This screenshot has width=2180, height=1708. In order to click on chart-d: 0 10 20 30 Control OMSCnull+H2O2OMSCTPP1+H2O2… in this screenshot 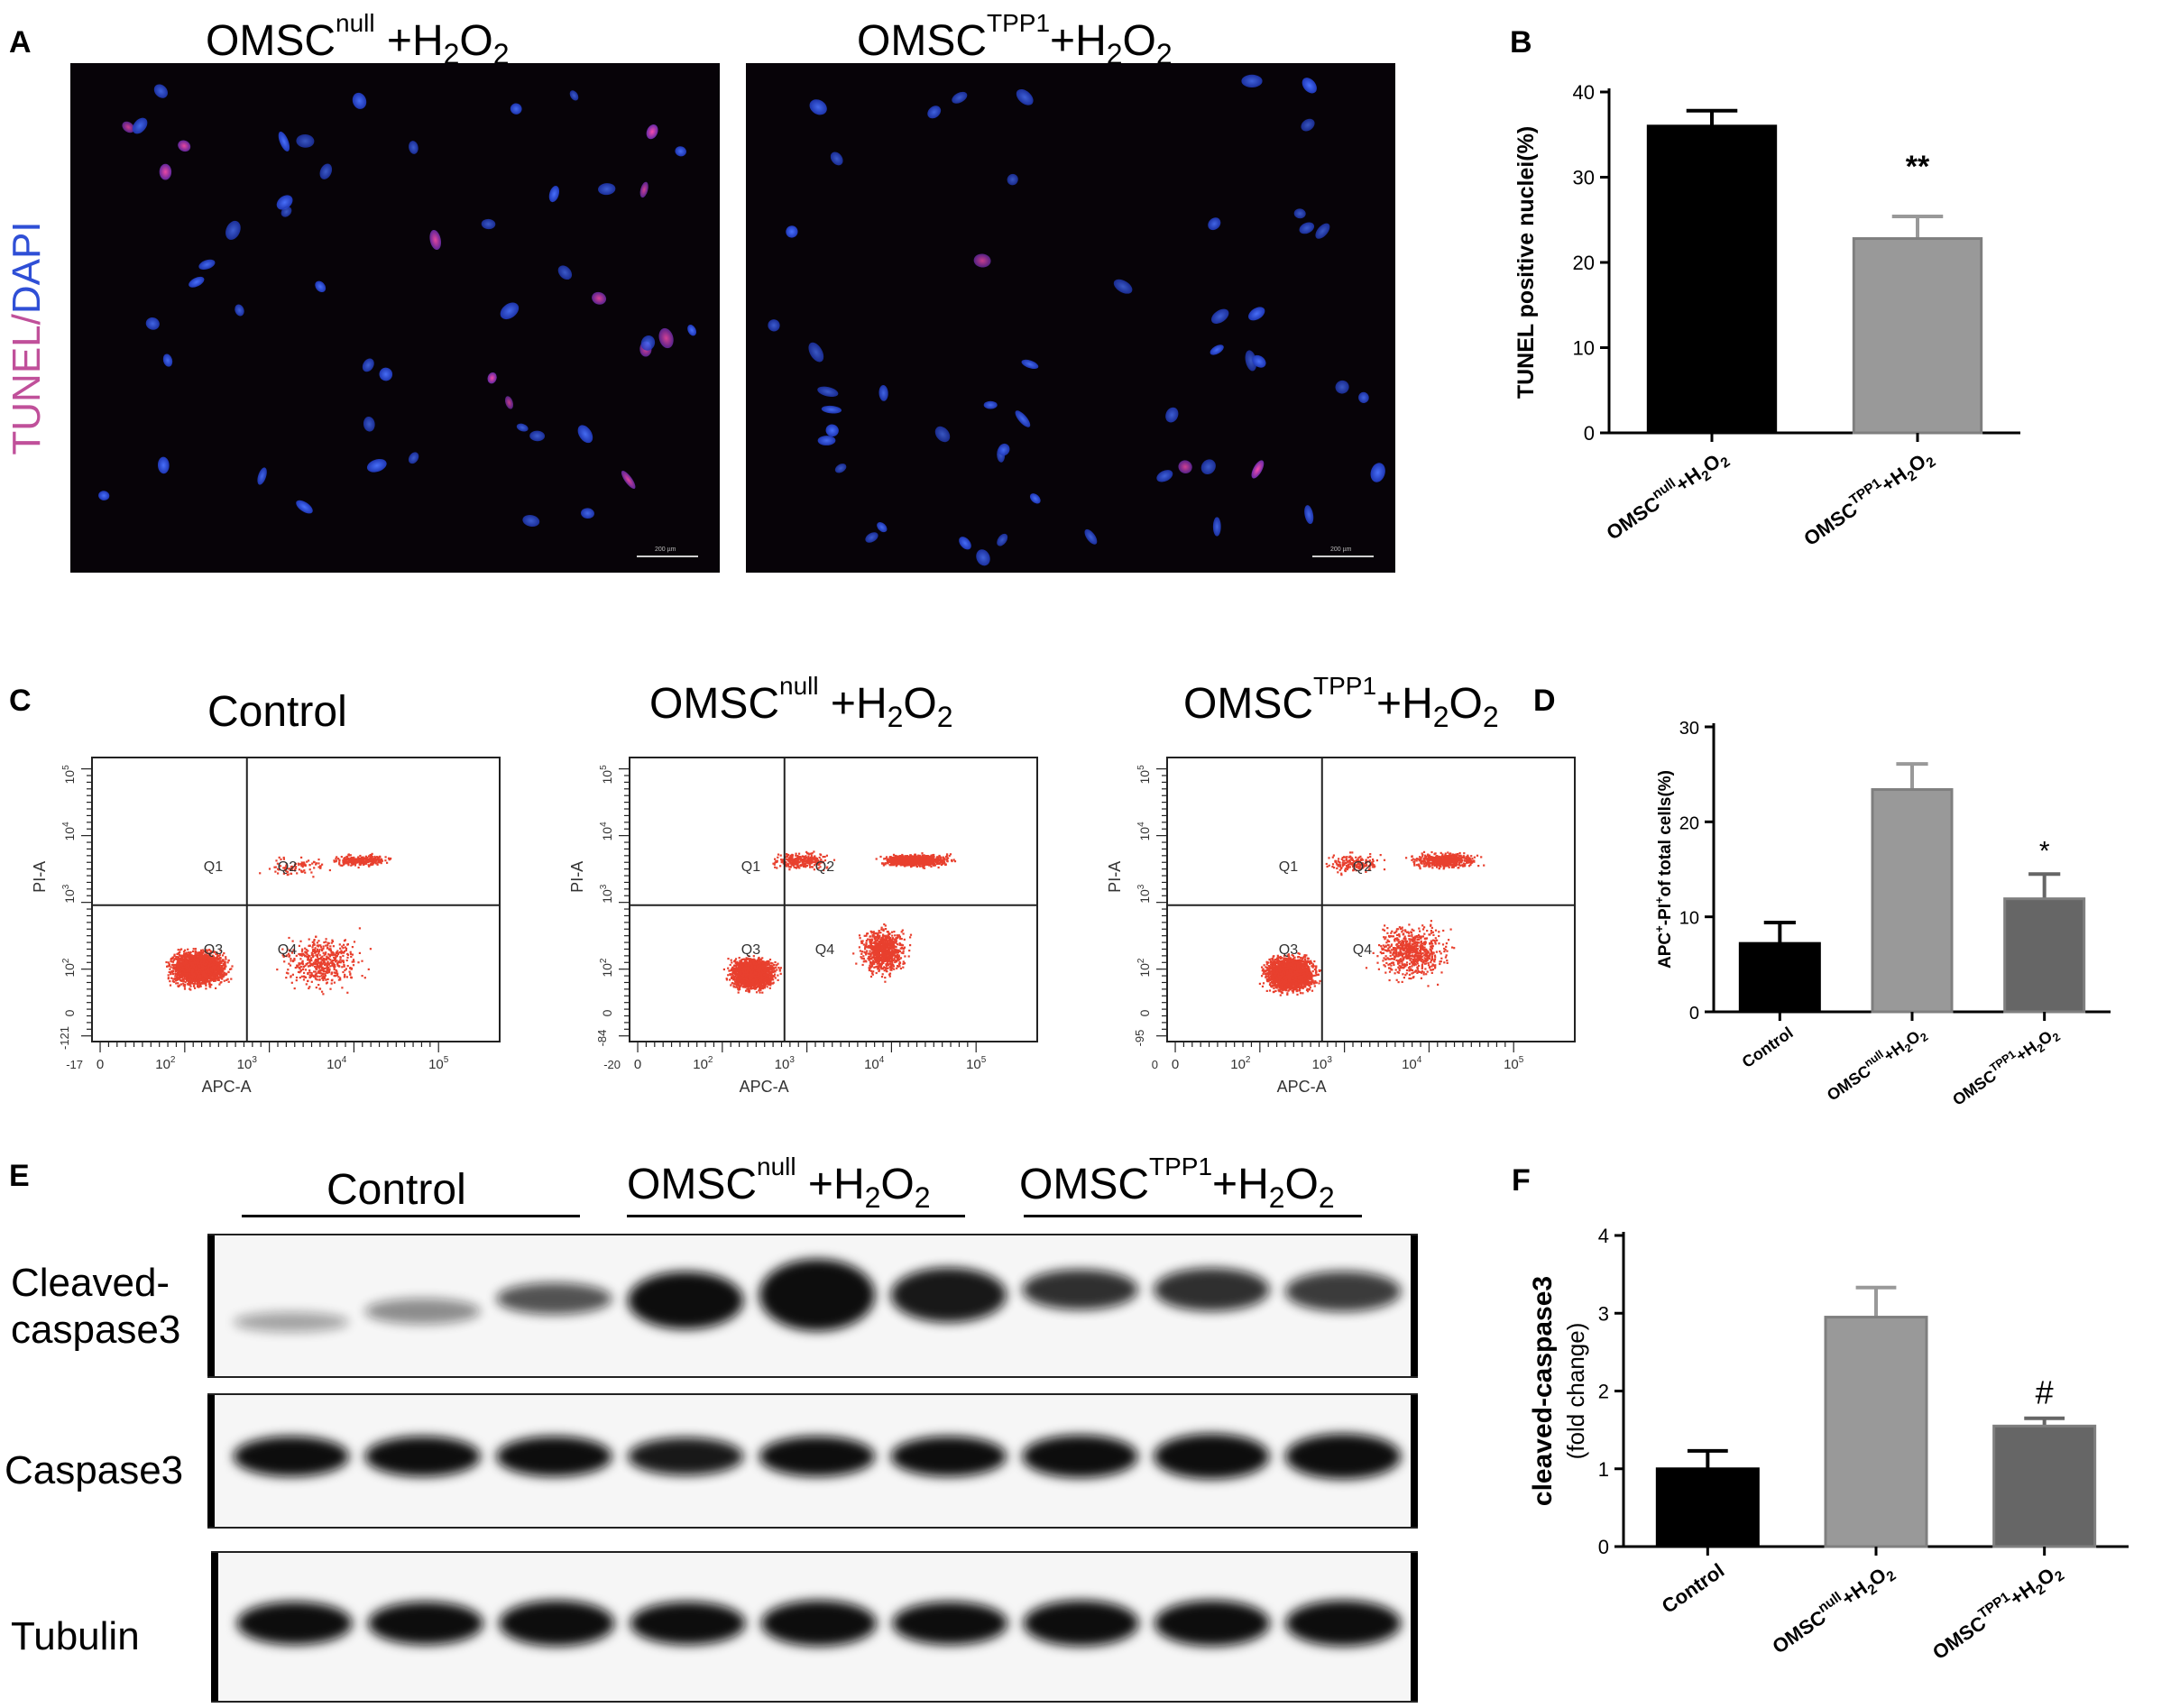, I will do `click(1882, 914)`.